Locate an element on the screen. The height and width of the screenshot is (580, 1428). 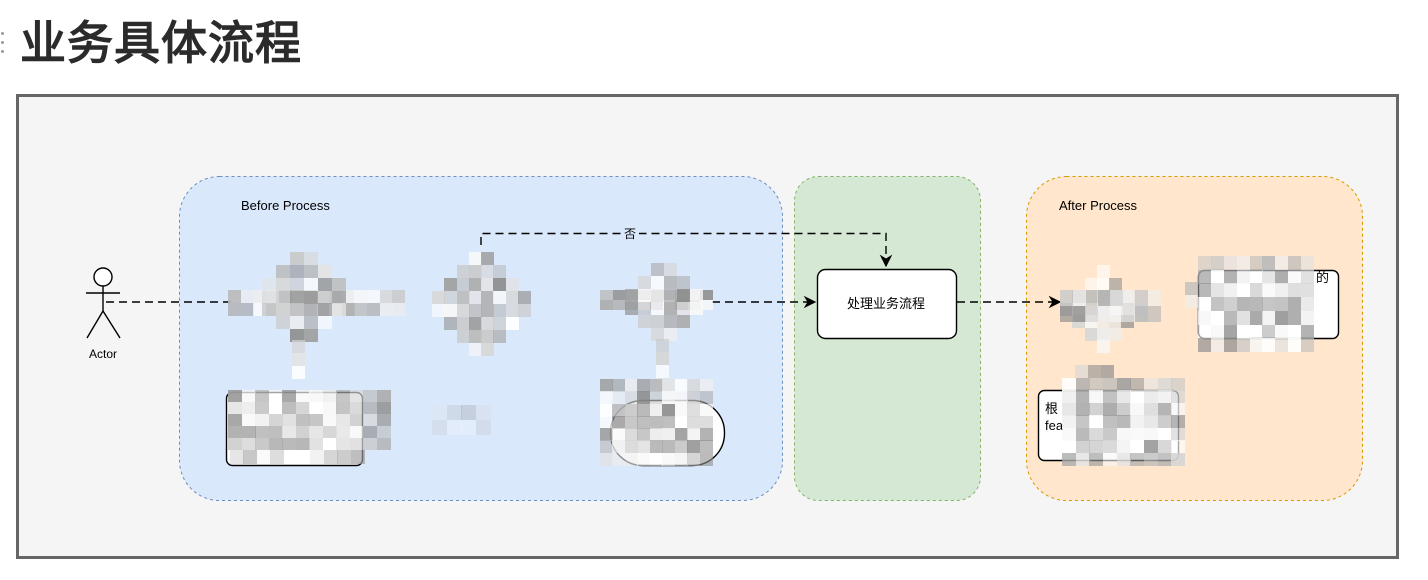
heading-anchor-icon is located at coordinates (3, 45).